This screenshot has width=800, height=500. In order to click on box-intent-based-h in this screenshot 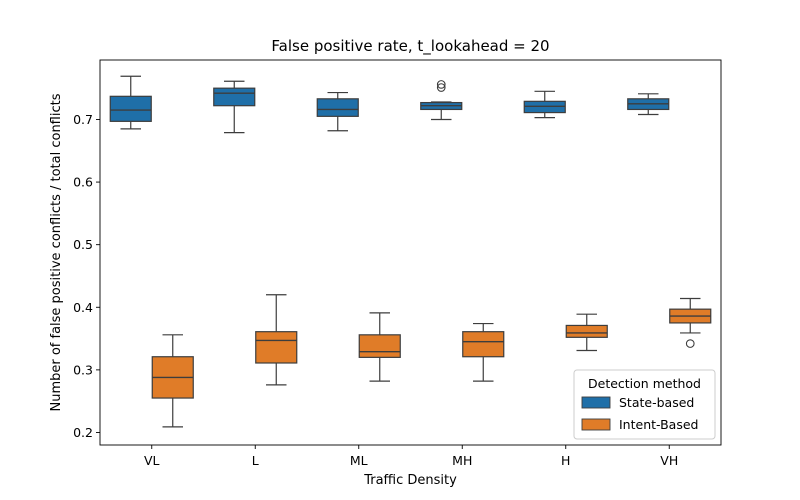, I will do `click(586, 332)`.